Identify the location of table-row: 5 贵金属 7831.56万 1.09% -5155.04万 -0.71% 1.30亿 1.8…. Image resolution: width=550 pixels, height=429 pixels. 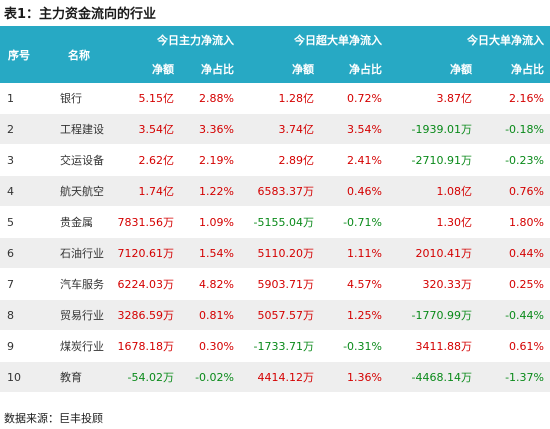
(275, 222).